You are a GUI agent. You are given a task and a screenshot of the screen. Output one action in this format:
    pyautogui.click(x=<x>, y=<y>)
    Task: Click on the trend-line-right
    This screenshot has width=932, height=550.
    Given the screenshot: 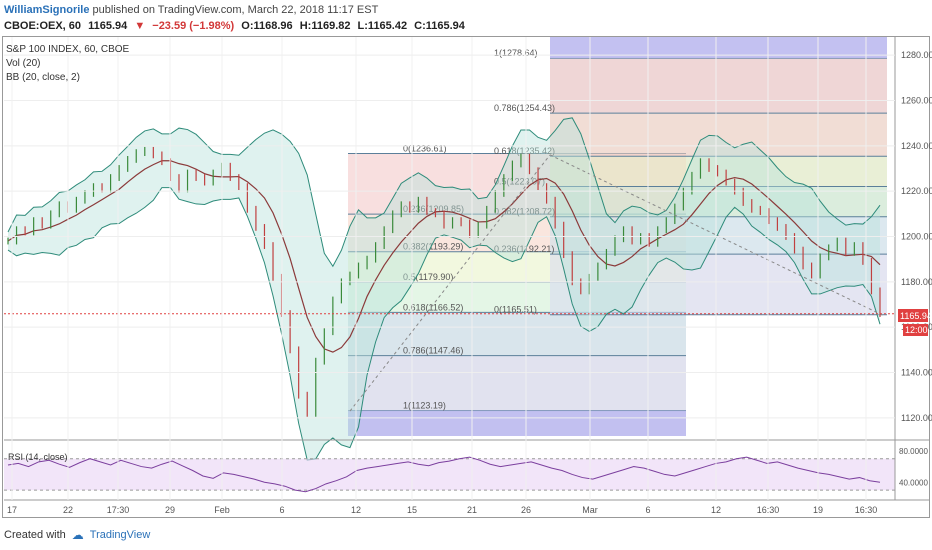 What is the action you would take?
    pyautogui.click(x=717, y=235)
    